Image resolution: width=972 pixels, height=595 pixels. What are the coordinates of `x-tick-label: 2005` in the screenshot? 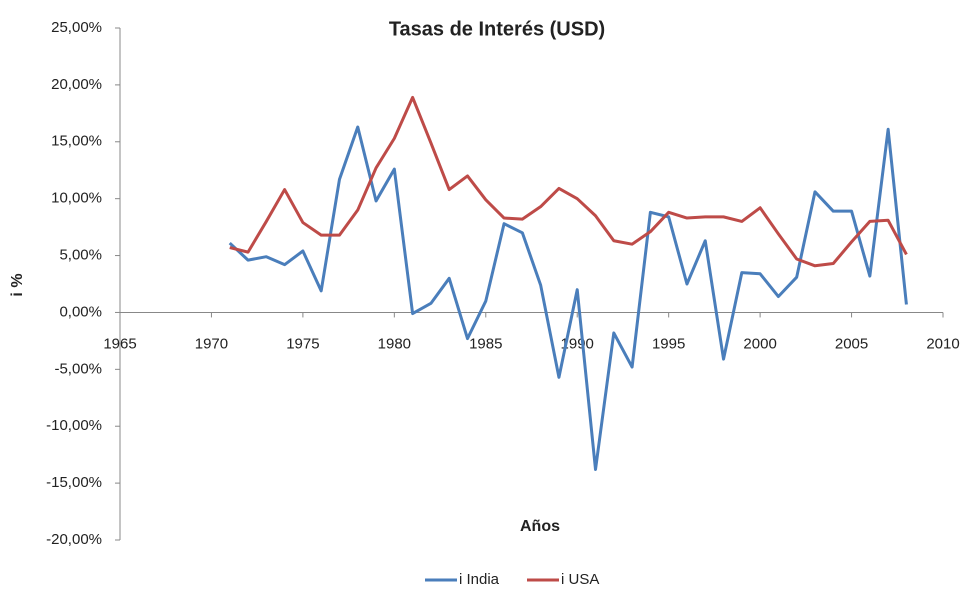 It's located at (851, 343).